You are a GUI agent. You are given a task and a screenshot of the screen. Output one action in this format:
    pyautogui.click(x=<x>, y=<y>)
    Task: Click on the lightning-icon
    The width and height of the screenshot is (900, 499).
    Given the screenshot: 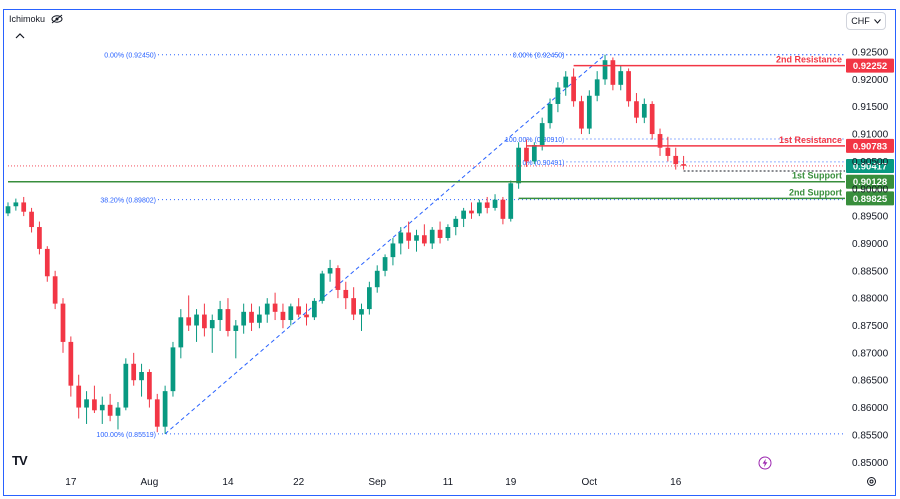 What is the action you would take?
    pyautogui.click(x=765, y=463)
    